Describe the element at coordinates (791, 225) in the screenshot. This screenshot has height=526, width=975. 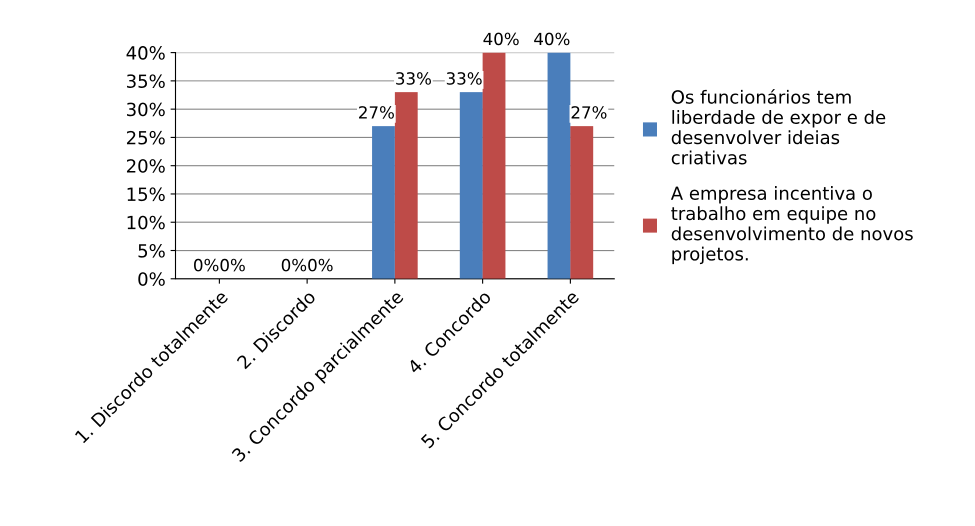
I see `legend-label: A empresa incentiva o trabalho em equipe no desenvolvimento de novos projetos.` at that location.